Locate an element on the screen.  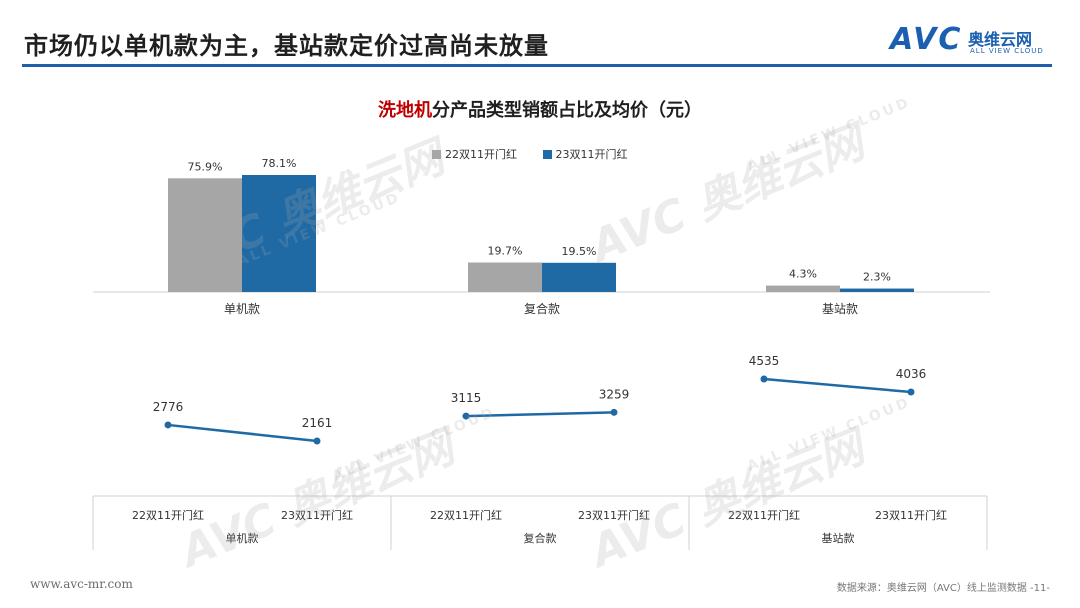
price-label-0-0: 2776 is located at coordinates (168, 407).